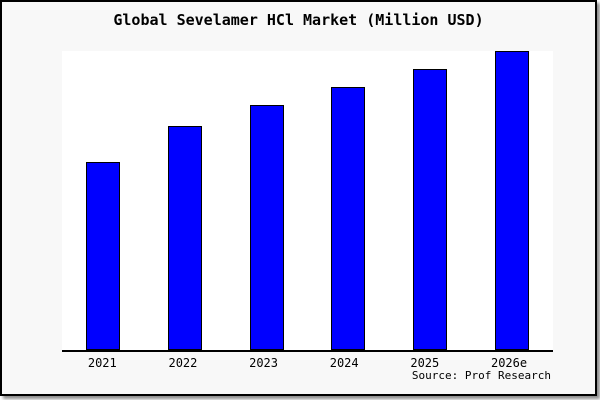 The width and height of the screenshot is (600, 400). Describe the element at coordinates (509, 363) in the screenshot. I see `x-tick-label-2026e: 2026e` at that location.